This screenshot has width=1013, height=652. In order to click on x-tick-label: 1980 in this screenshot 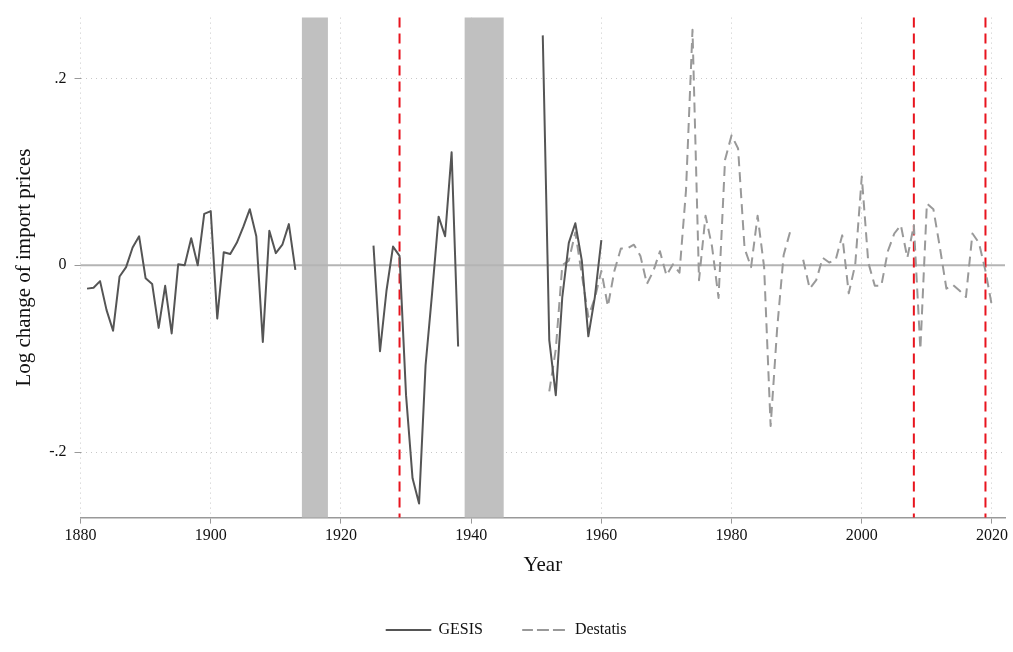, I will do `click(731, 535)`.